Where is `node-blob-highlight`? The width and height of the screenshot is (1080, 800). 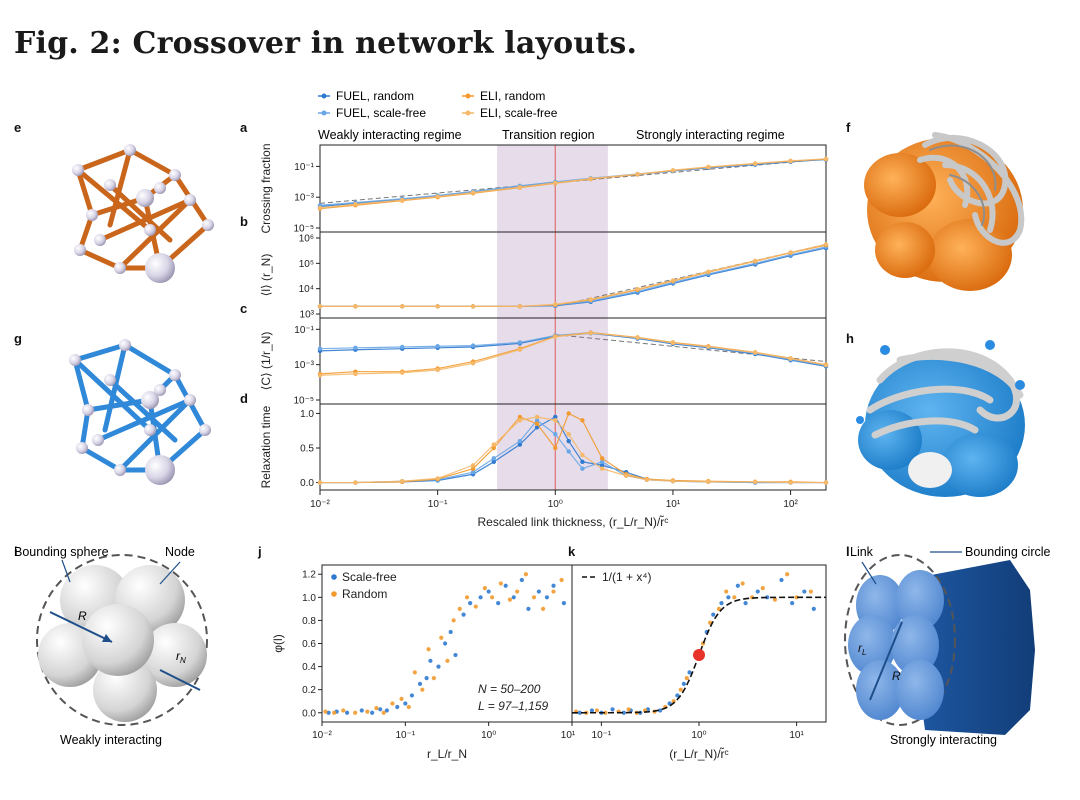 node-blob-highlight is located at coordinates (930, 470).